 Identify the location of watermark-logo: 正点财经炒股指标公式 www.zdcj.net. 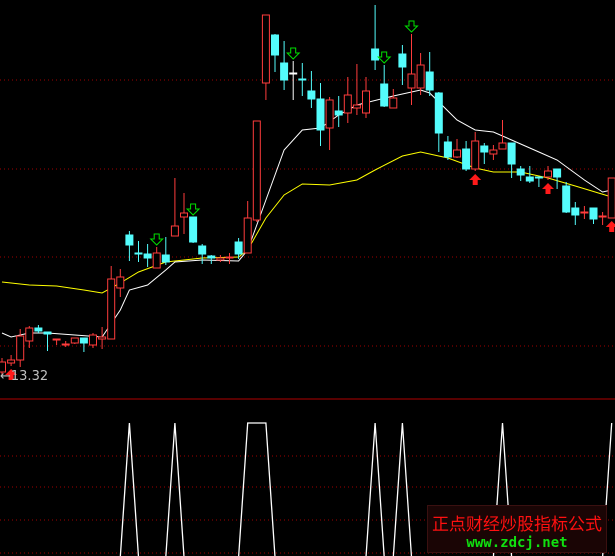
(517, 529).